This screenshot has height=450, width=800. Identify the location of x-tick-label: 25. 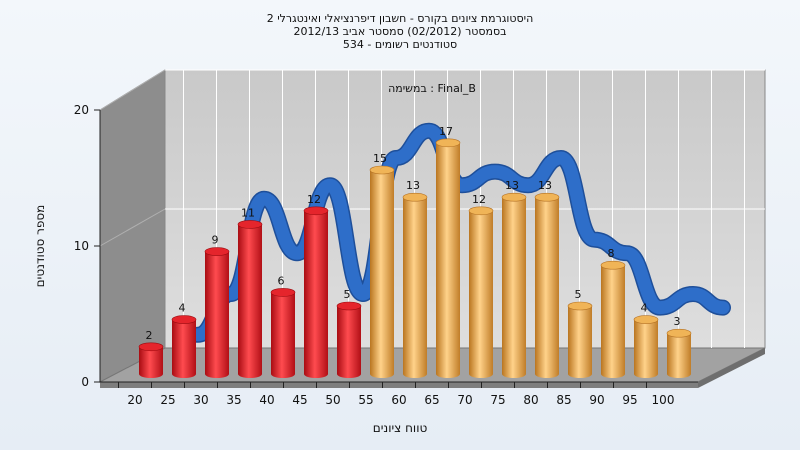
(167, 400).